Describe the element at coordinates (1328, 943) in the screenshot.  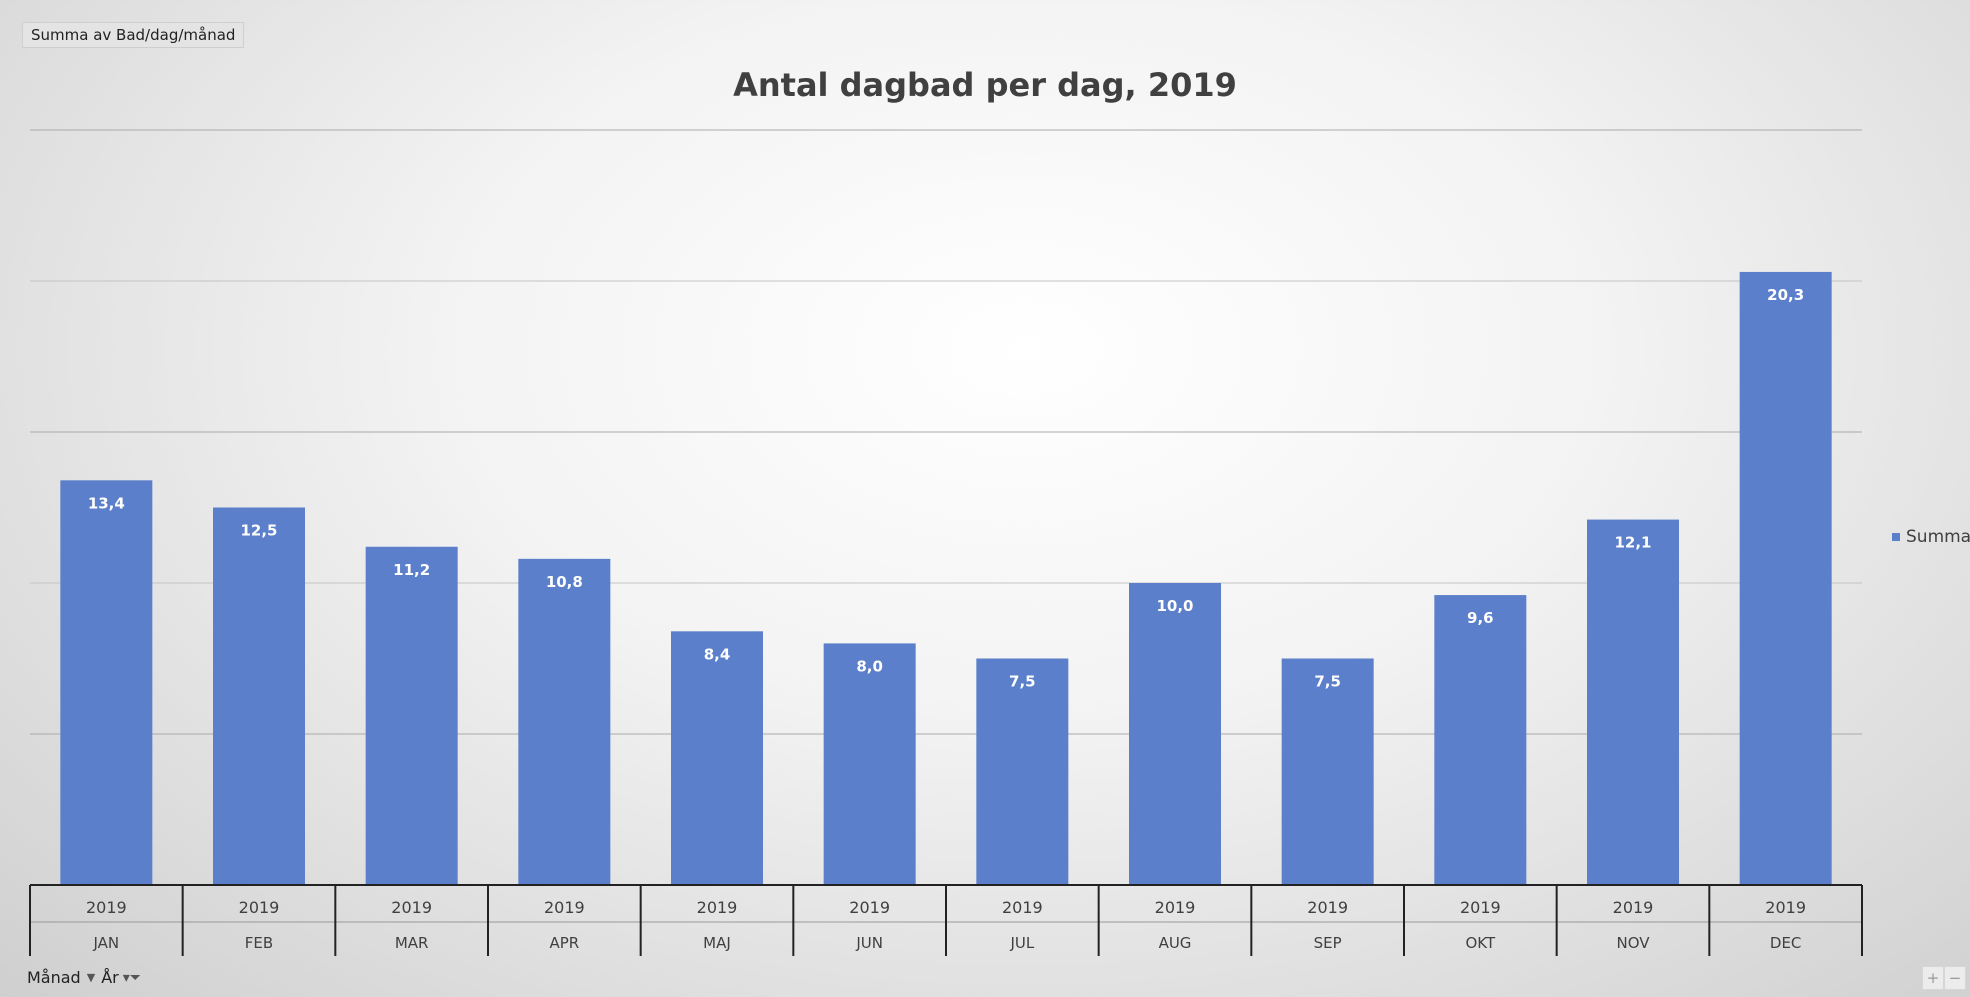
I see `tick-label-month: SEP` at that location.